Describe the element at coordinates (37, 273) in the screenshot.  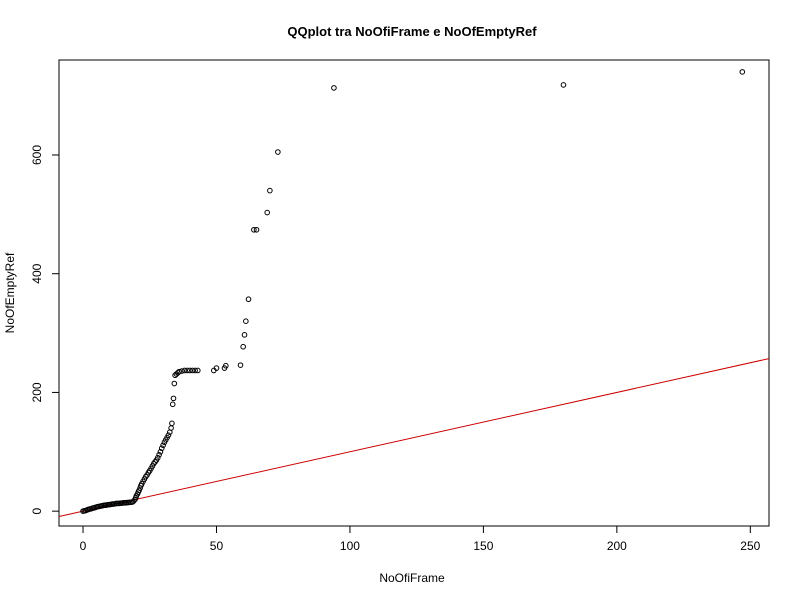
I see `y-tick-label: 400` at that location.